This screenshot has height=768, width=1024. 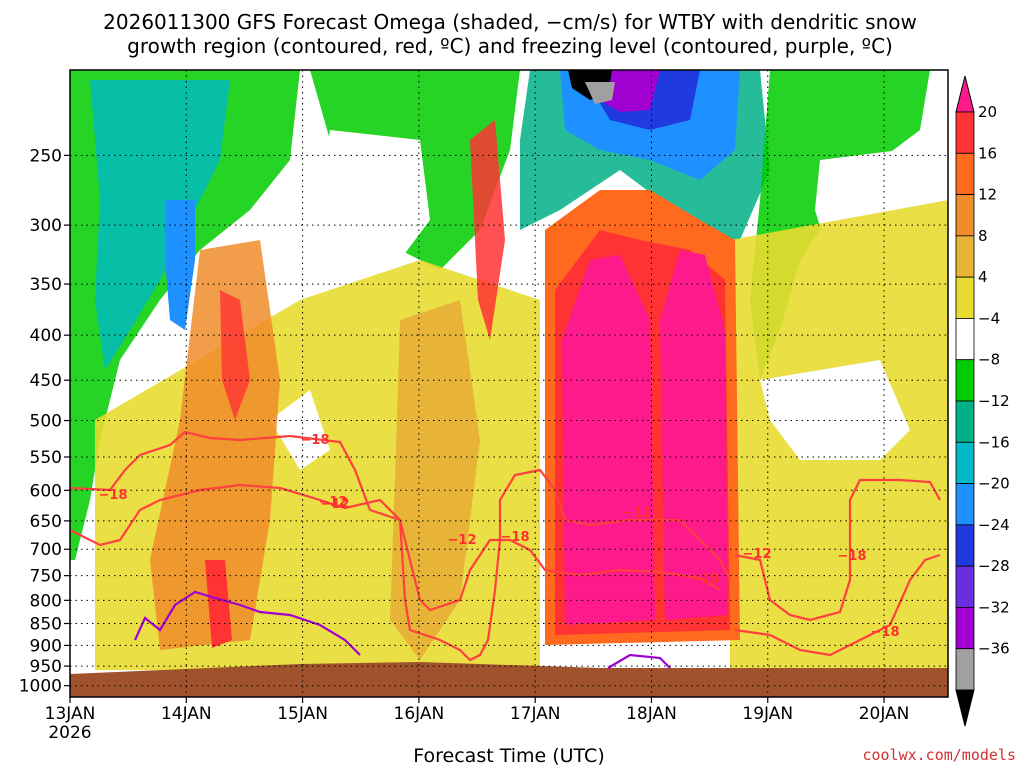 I want to click on y-tick-label: 250, so click(x=46, y=156).